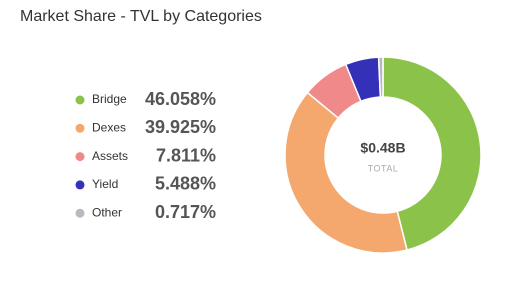 Image resolution: width=526 pixels, height=290 pixels. Describe the element at coordinates (185, 212) in the screenshot. I see `legend-value: 0.717%` at that location.